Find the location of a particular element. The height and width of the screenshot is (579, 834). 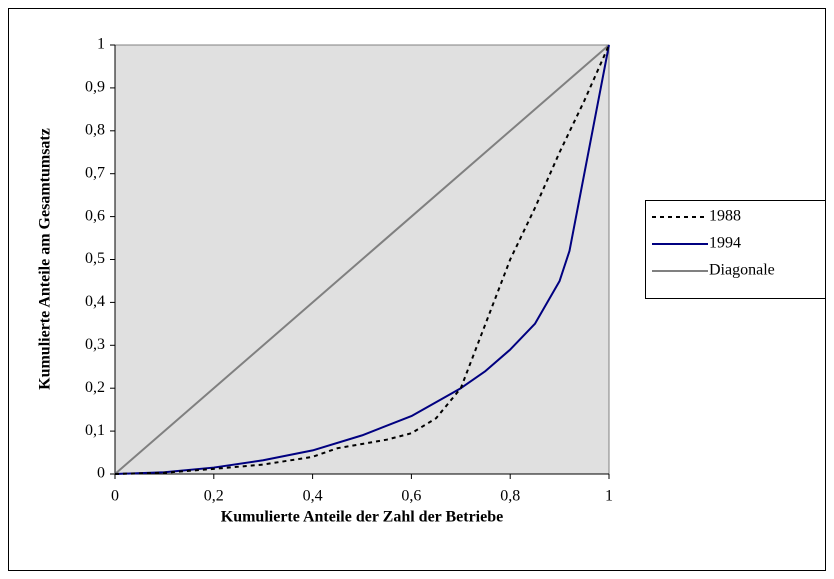

y-tick-label: 0,5 is located at coordinates (95, 258).